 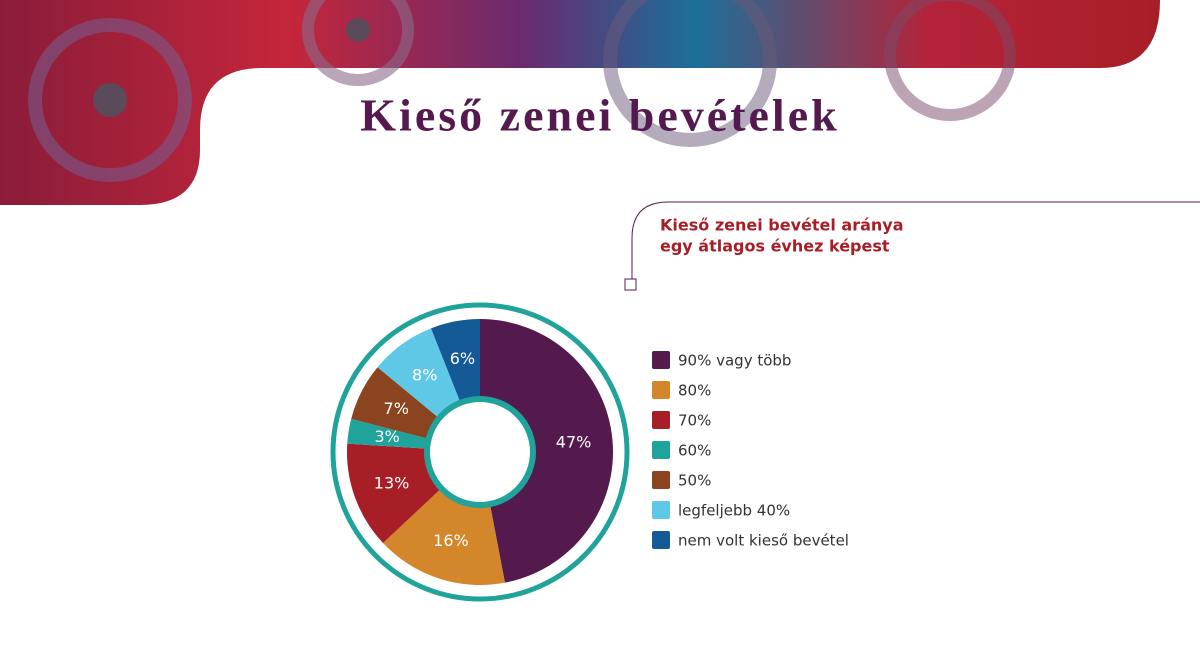 What do you see at coordinates (574, 442) in the screenshot?
I see `data-label: 47%` at bounding box center [574, 442].